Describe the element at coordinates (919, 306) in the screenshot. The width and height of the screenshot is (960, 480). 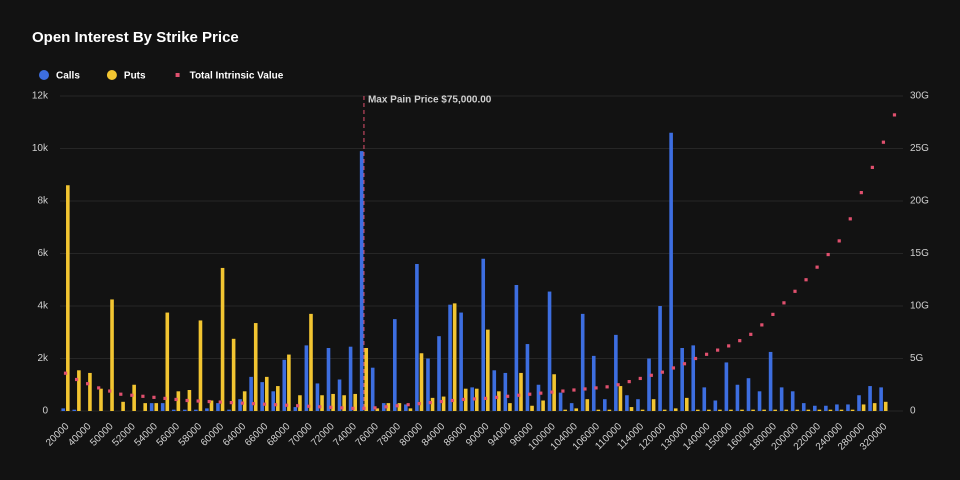
I see `y2-tick-label: 10G` at that location.